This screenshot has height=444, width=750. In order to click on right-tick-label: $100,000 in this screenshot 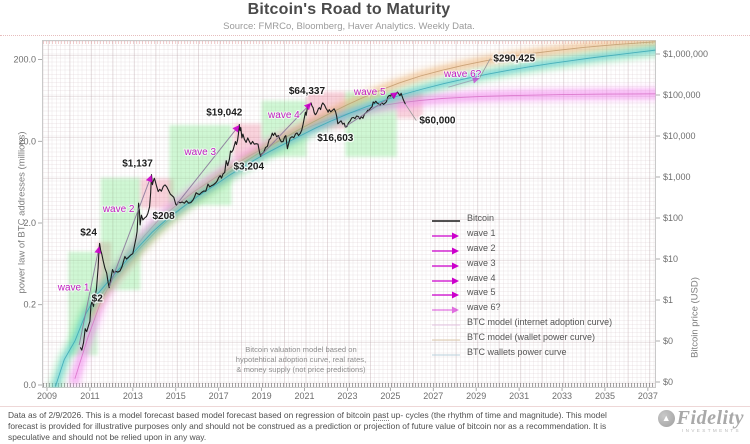, I will do `click(682, 95)`.